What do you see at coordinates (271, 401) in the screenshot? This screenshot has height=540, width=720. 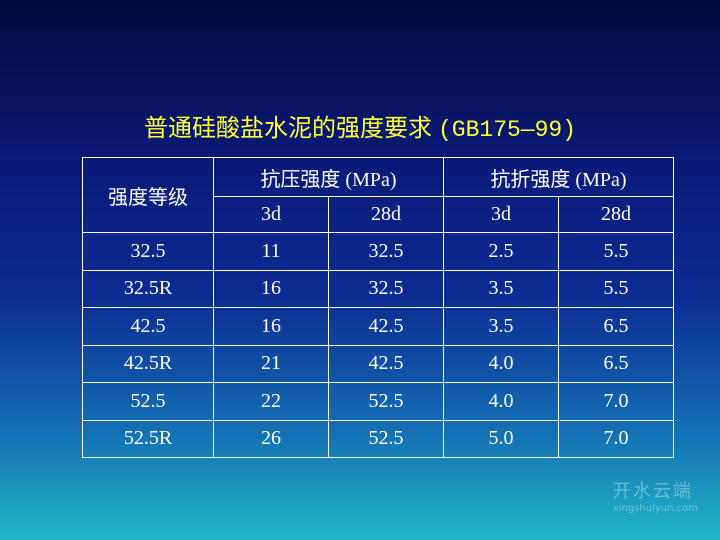 I see `value-cell: 22` at bounding box center [271, 401].